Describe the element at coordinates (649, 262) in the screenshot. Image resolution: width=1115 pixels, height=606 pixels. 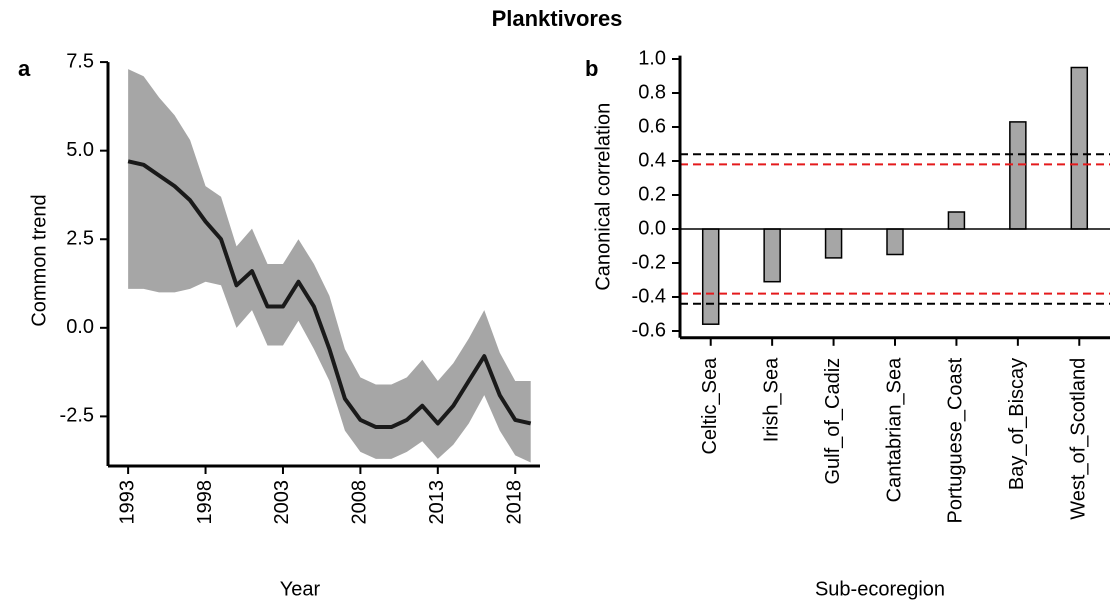
I see `y-tick-label: -0.2` at that location.